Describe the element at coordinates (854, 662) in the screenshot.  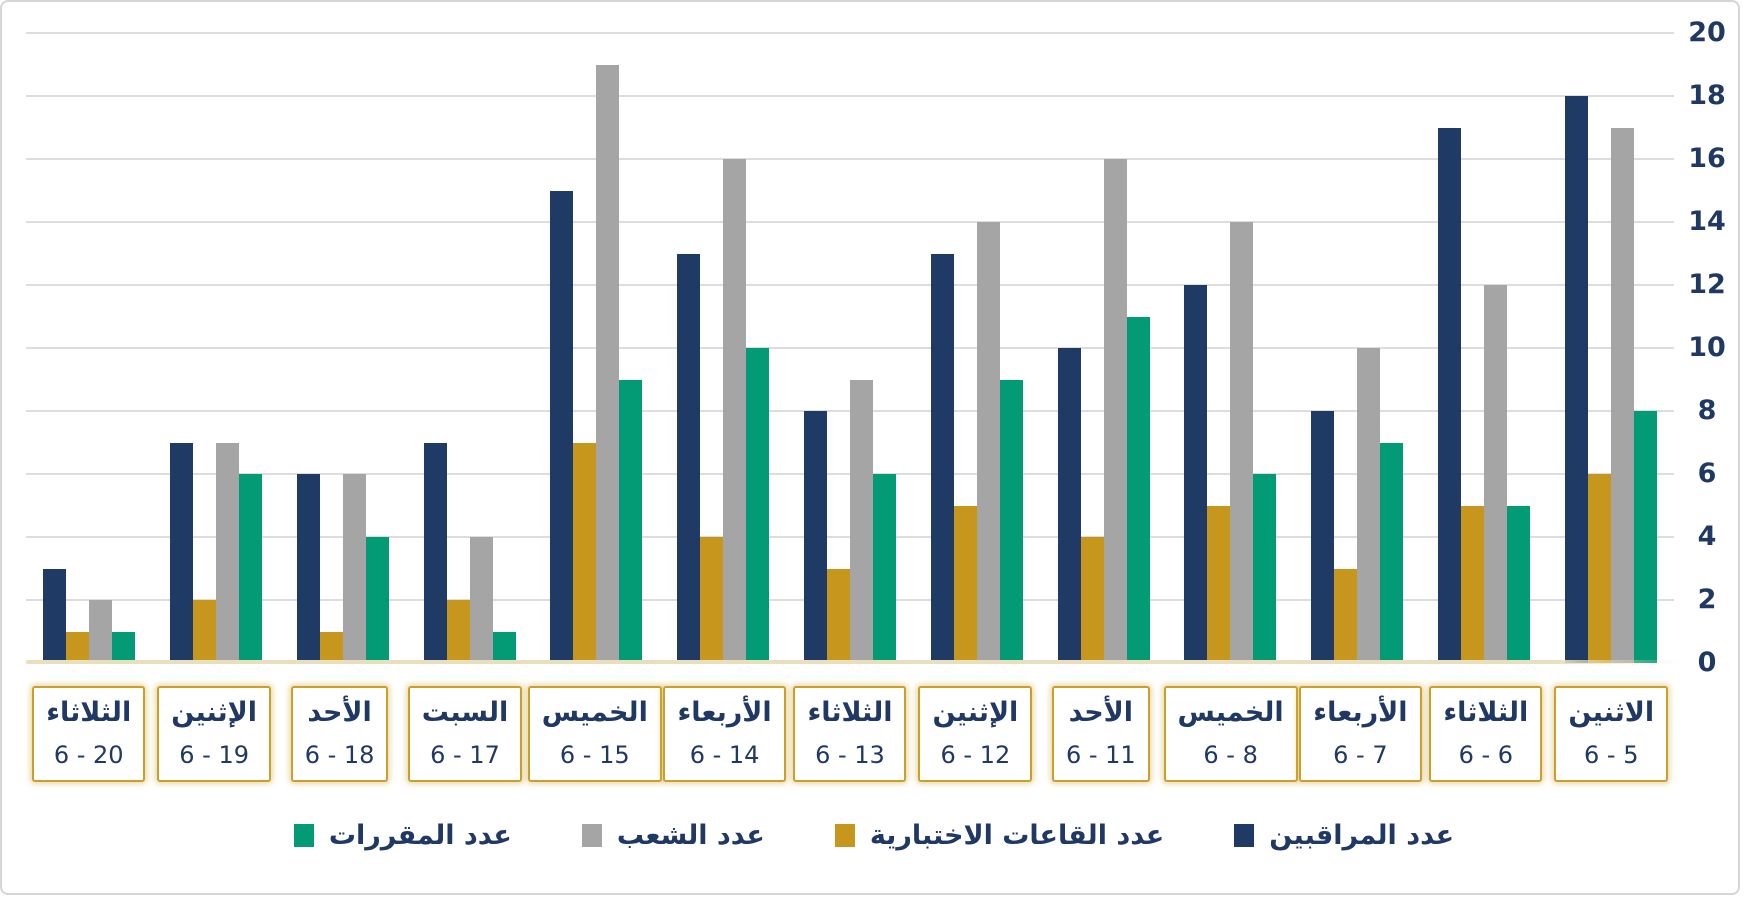
I see `x-axis-line` at that location.